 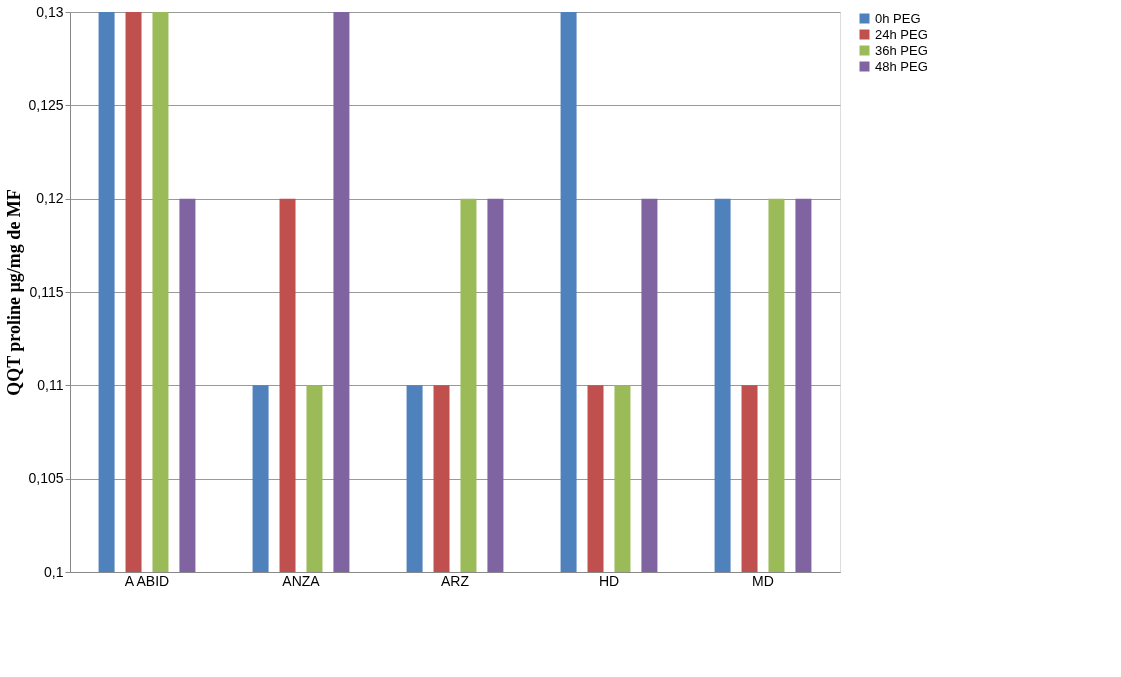 What do you see at coordinates (14, 292) in the screenshot?
I see `y-axis-title: QQT proline µg/mg de MF` at bounding box center [14, 292].